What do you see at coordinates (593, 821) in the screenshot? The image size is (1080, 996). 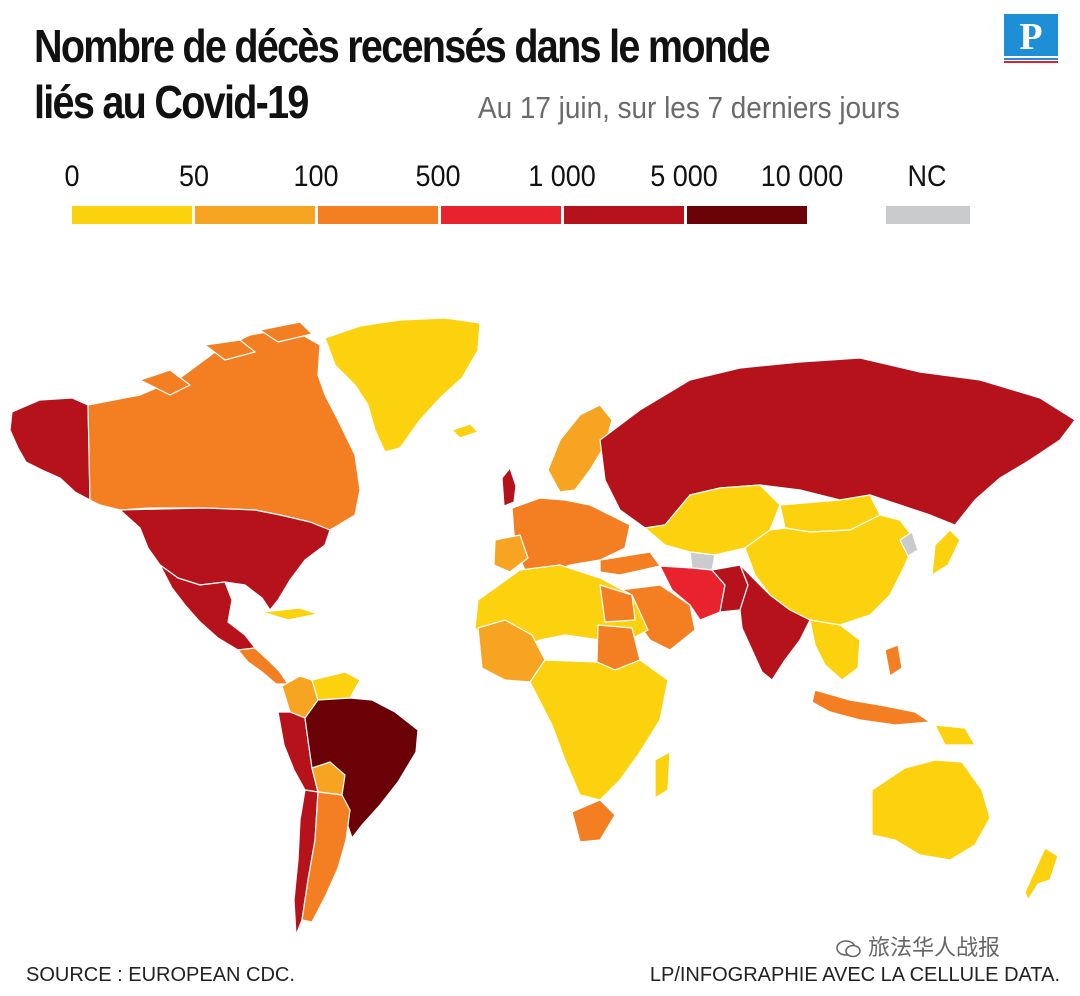 I see `south-africa` at bounding box center [593, 821].